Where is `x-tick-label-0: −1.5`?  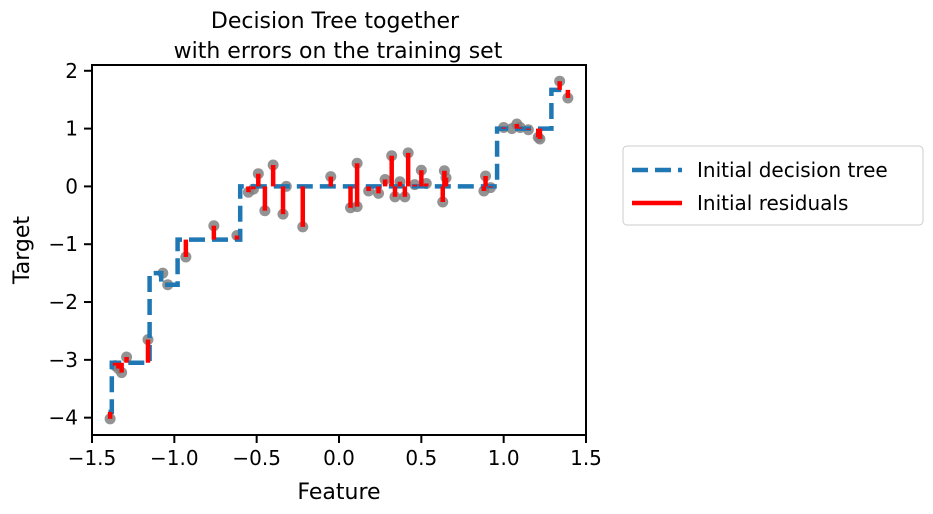 x-tick-label-0: −1.5 is located at coordinates (92, 458).